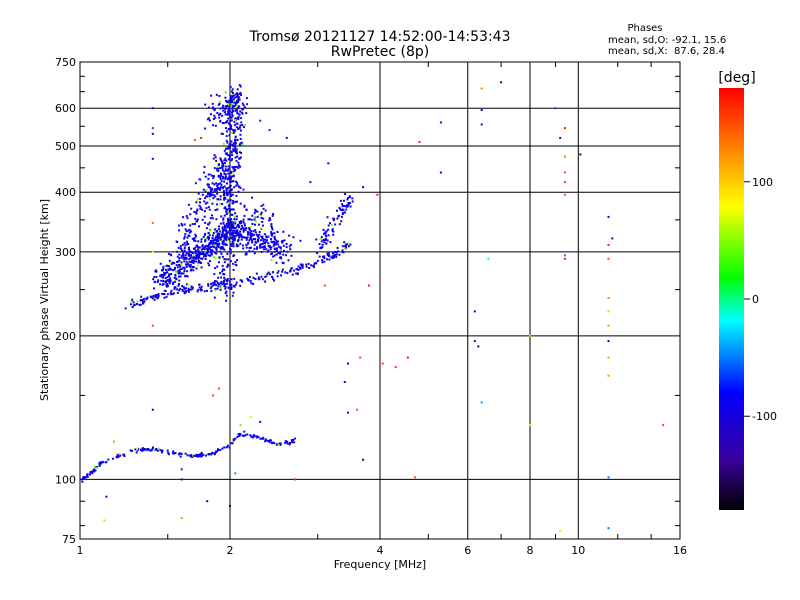 The width and height of the screenshot is (800, 600). I want to click on x-axis-label: Frequency [MHz], so click(380, 564).